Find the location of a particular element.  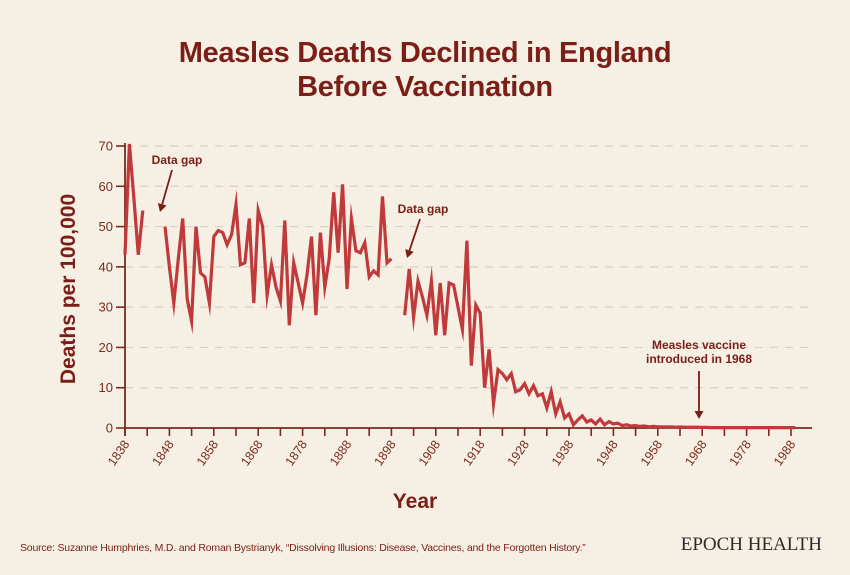

chart-title-line-1: Measles Deaths Declined in England is located at coordinates (425, 53).